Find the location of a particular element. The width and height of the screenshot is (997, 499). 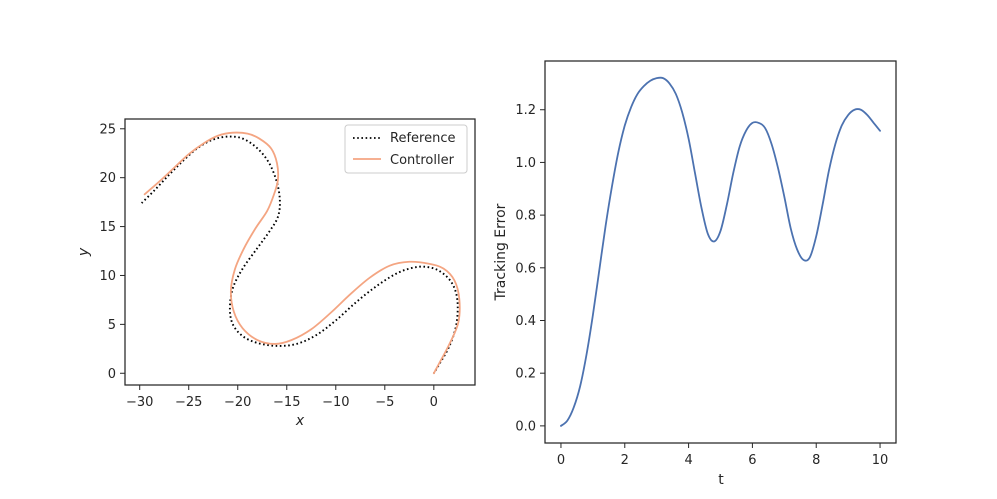

tracking-error-y-tick-label: 0.6 is located at coordinates (525, 268).